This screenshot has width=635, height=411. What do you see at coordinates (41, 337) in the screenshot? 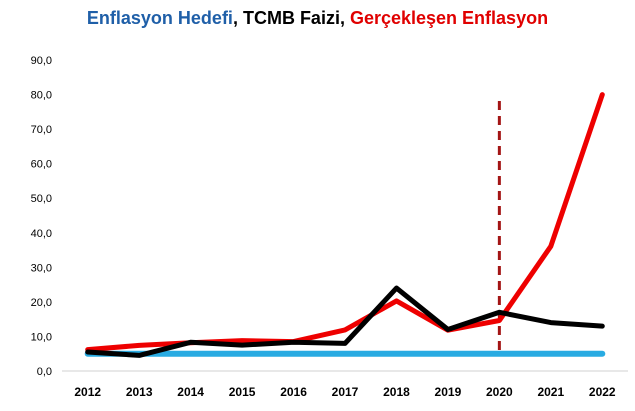
I see `y-tick-label: 10,0` at bounding box center [41, 337].